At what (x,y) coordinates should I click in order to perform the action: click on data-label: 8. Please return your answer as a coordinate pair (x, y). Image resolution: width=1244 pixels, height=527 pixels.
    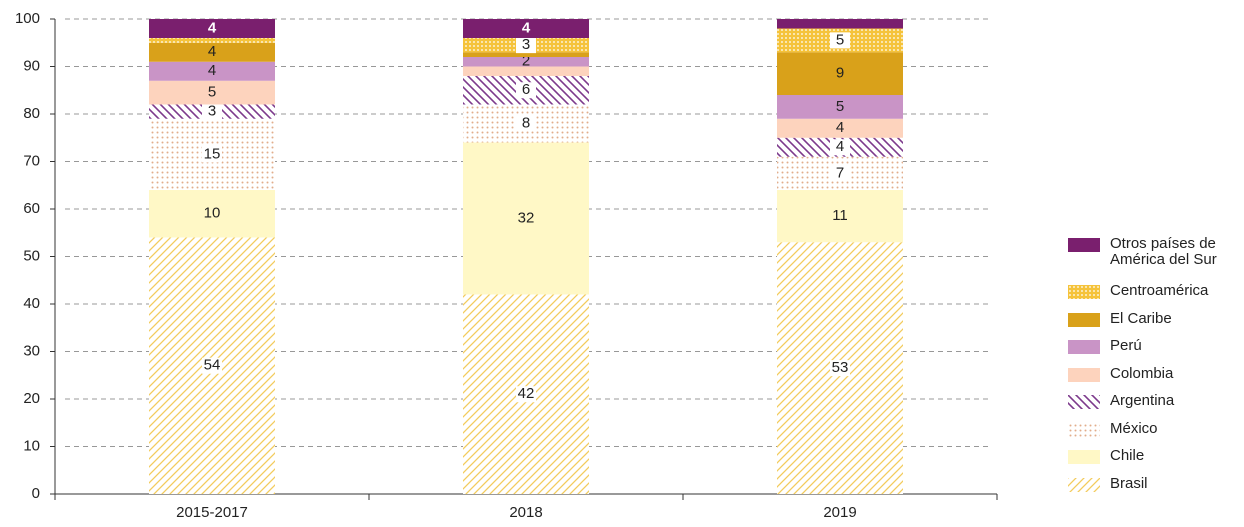
    Looking at the image, I should click on (526, 122).